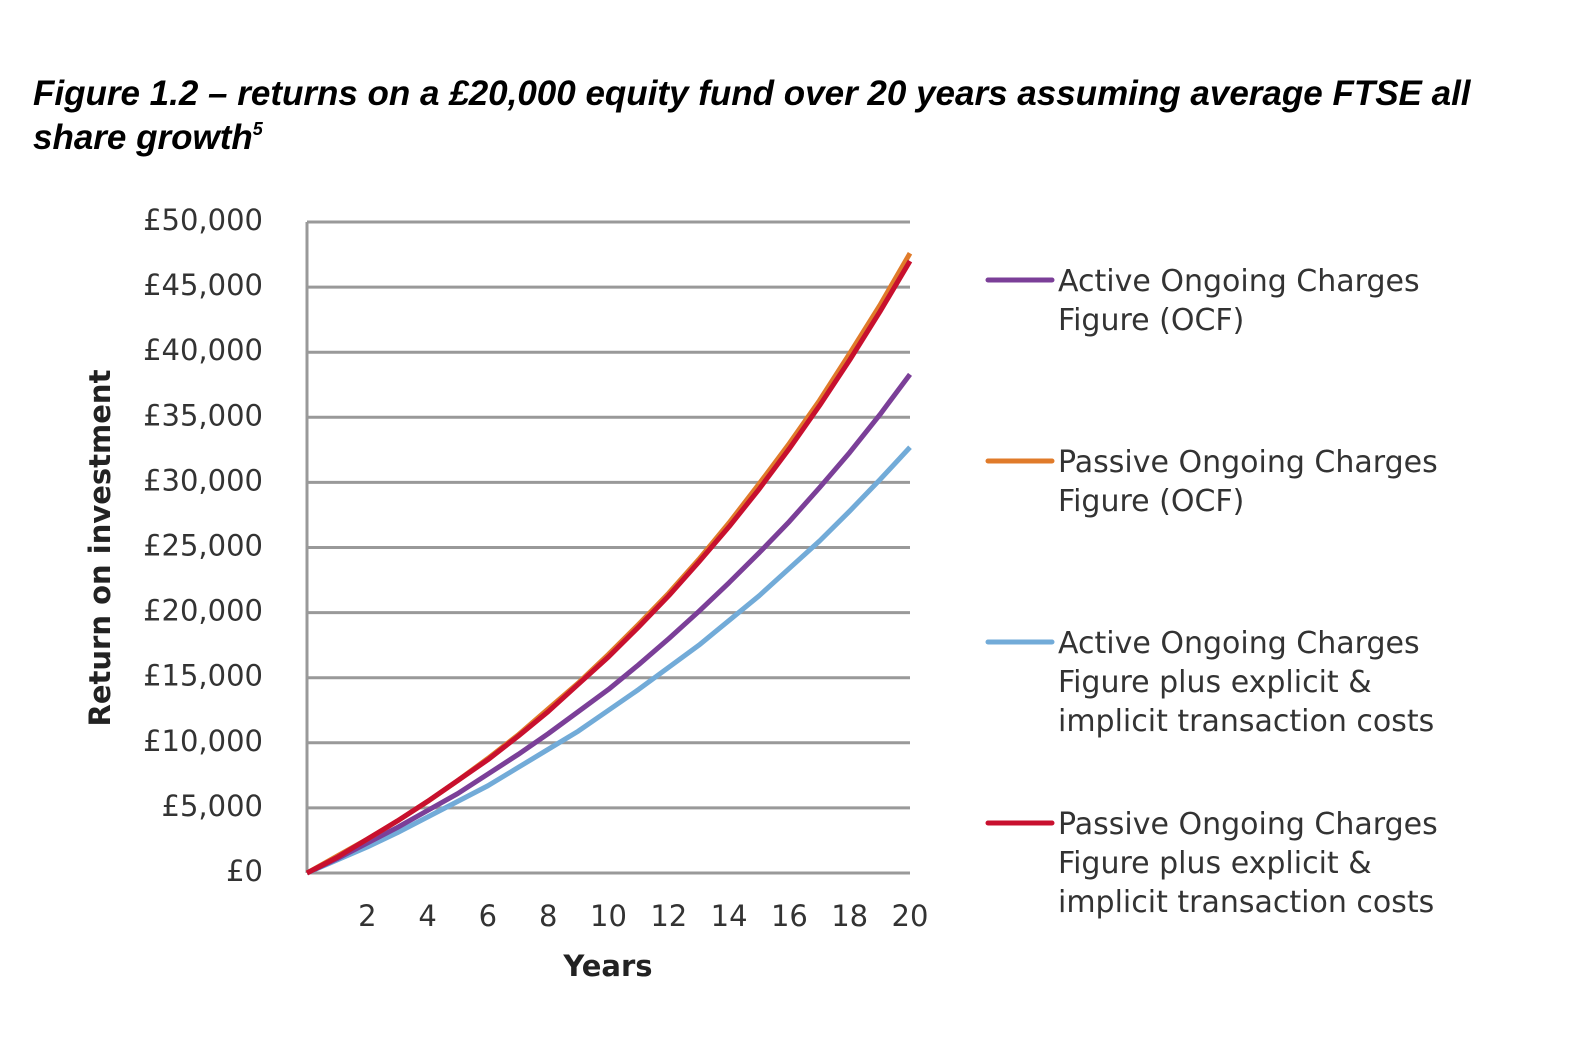 This screenshot has height=1052, width=1584. Describe the element at coordinates (203, 350) in the screenshot. I see `y-tick-label: £40,000` at that location.